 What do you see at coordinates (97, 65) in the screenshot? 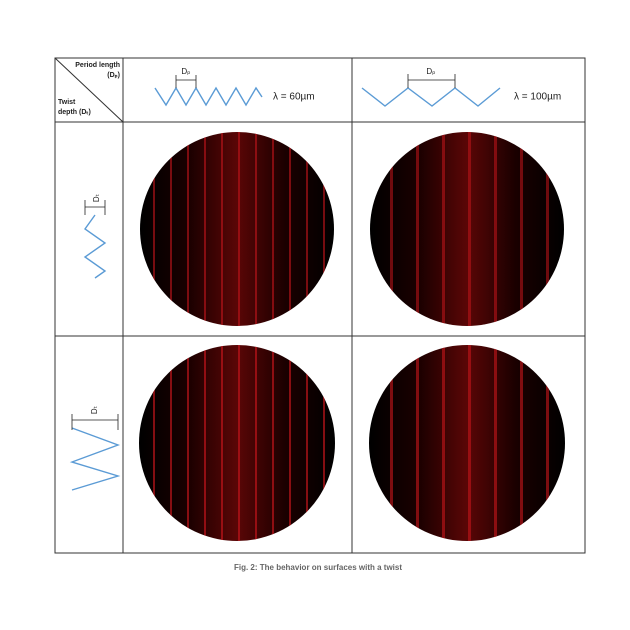
I see `corner-period-label: Period length` at bounding box center [97, 65].